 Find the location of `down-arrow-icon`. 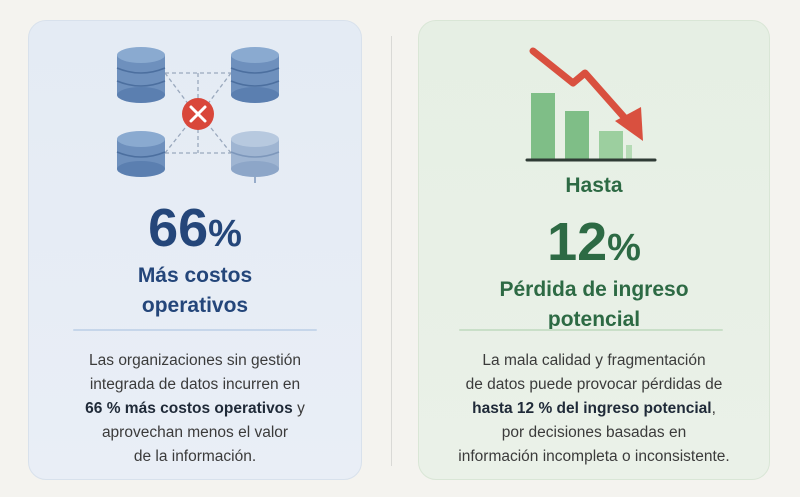

down-arrow-icon is located at coordinates (586, 94).